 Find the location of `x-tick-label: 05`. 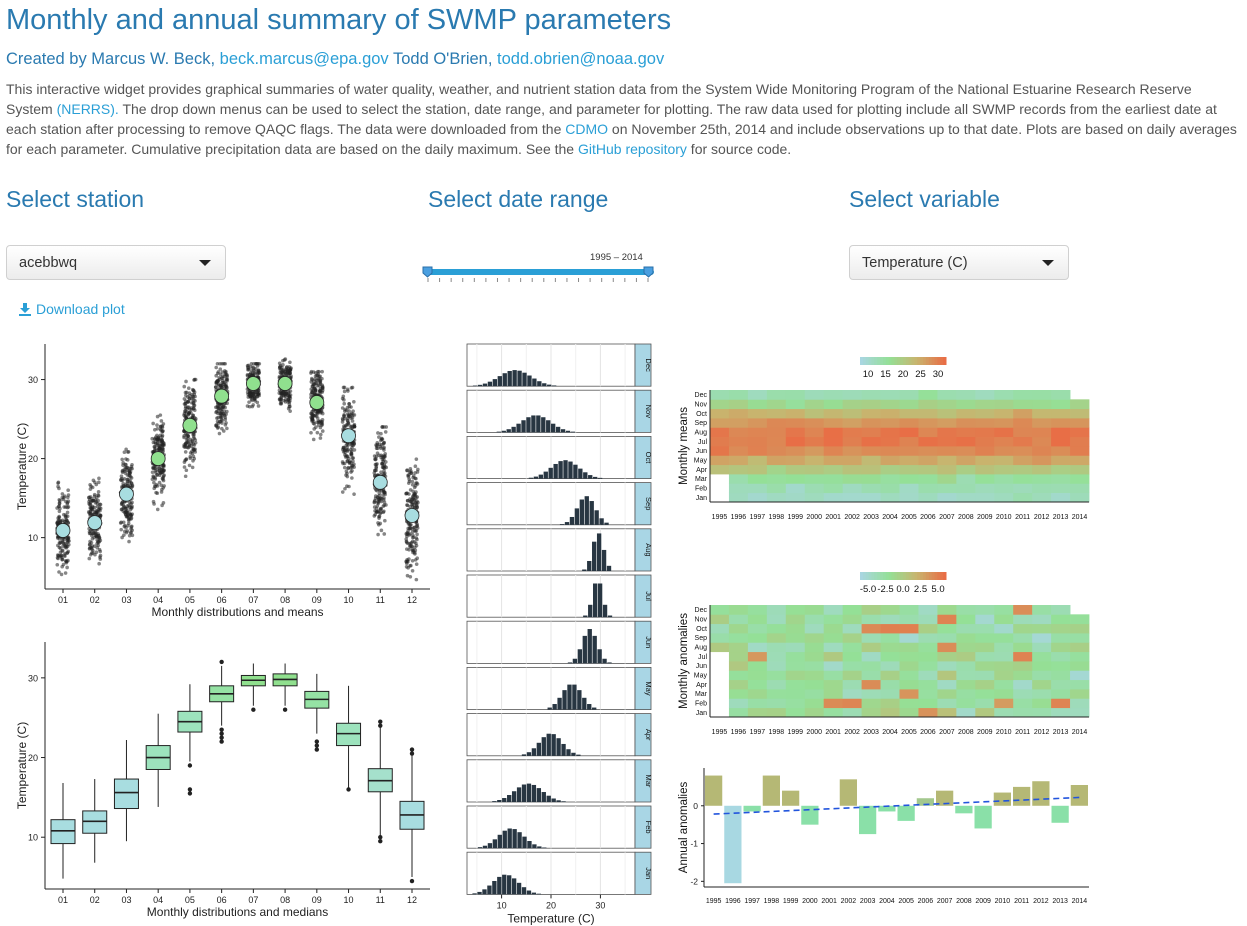

x-tick-label: 05 is located at coordinates (190, 600).